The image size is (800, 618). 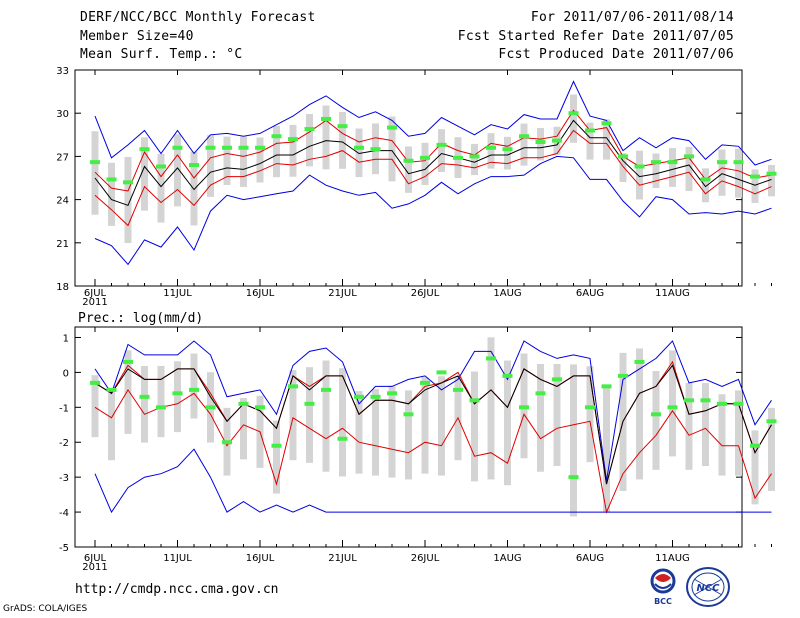 I want to click on member-size-label: Member Size=40, so click(x=137, y=36).